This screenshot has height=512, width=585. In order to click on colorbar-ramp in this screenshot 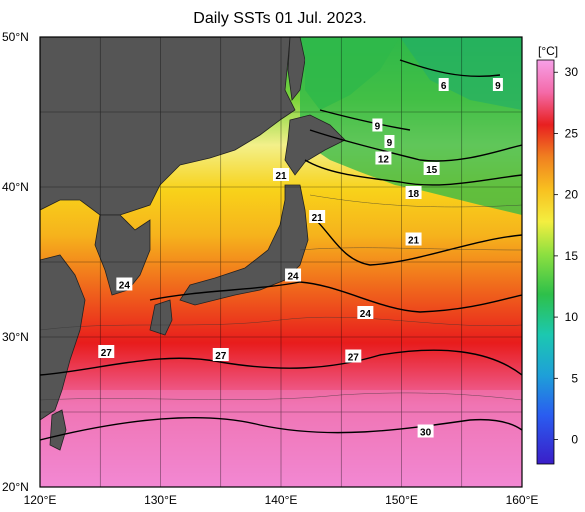, I will do `click(545, 262)`.